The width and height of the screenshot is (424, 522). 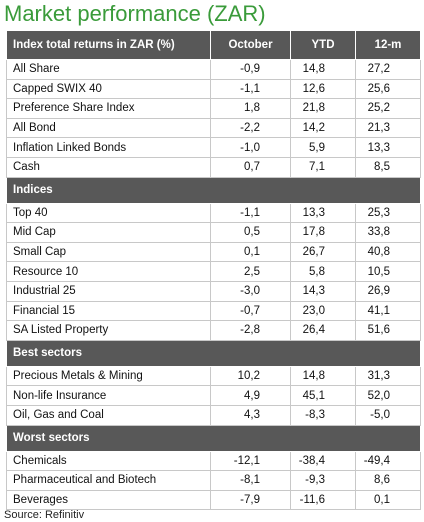 I want to click on row-label: Top 40, so click(x=108, y=213).